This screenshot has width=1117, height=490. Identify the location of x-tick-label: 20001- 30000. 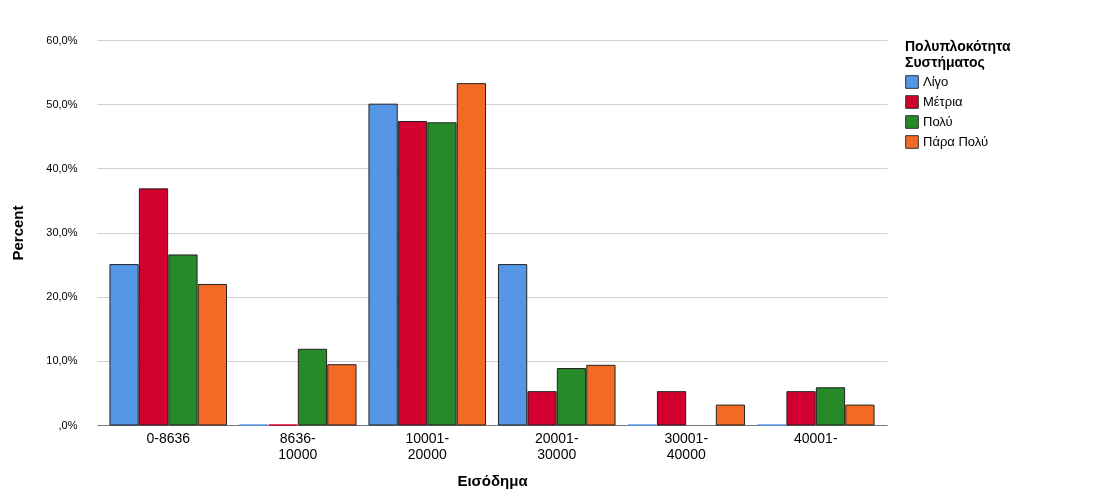
(556, 445).